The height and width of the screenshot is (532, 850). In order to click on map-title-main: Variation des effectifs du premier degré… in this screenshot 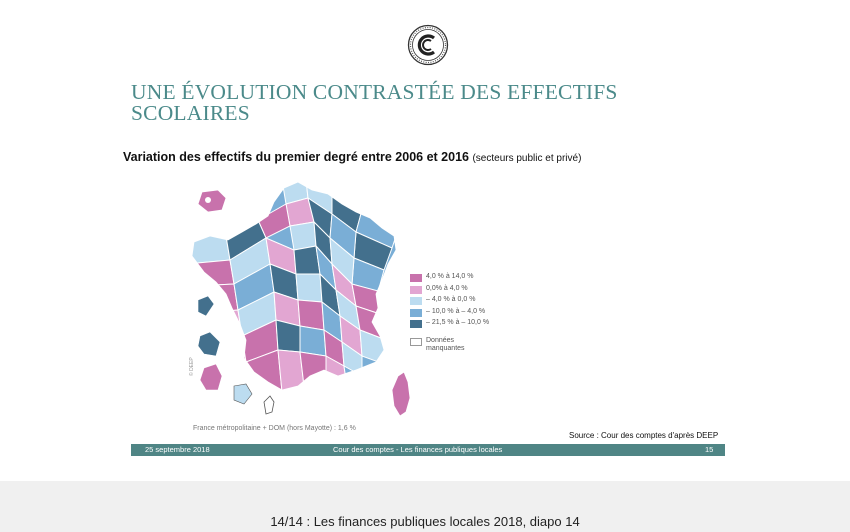, I will do `click(296, 157)`.